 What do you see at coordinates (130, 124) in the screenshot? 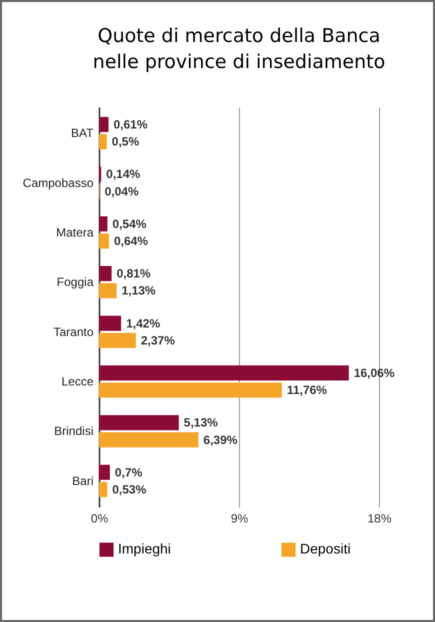
I see `data-label: 0,61%` at bounding box center [130, 124].